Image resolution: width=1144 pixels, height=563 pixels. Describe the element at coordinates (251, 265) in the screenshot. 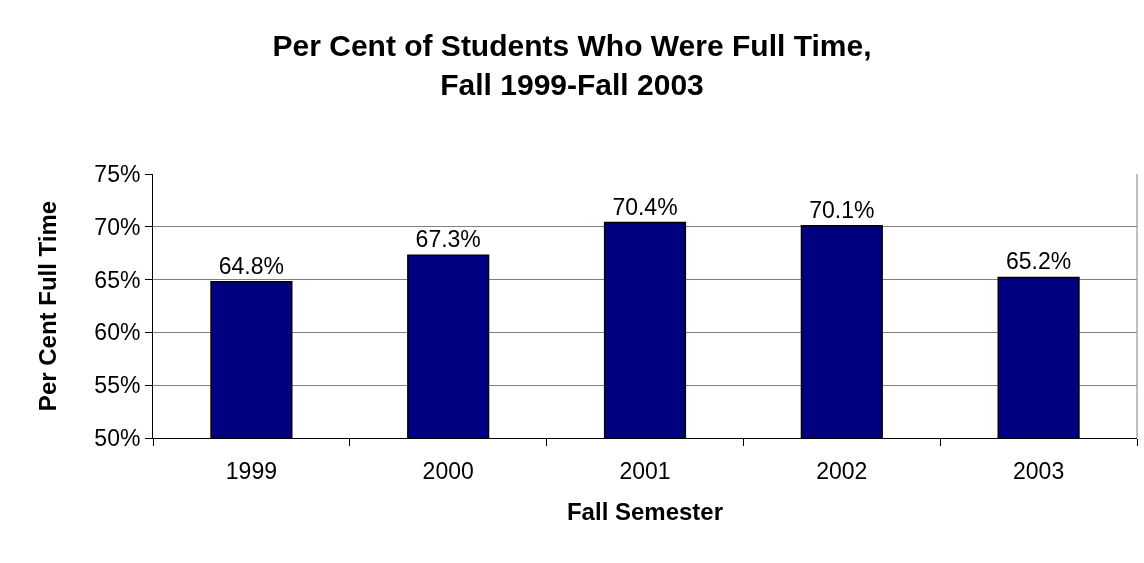

I see `data-label: 64.8%` at that location.